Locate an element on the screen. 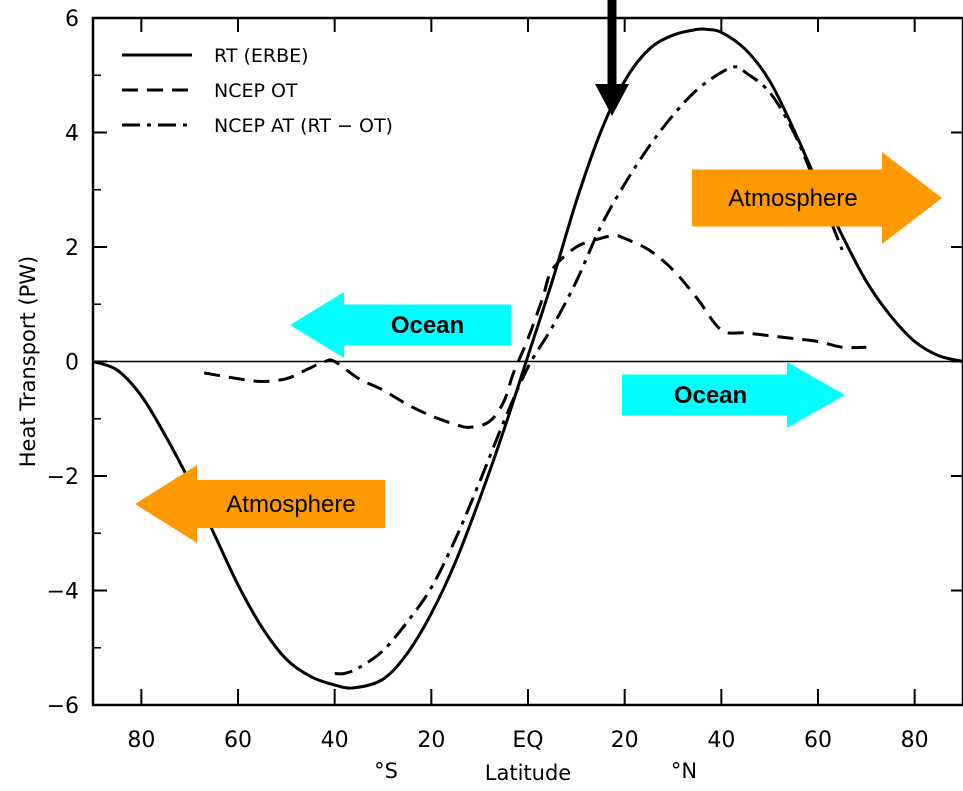  legend-label: NCEP AT (RT − OT) is located at coordinates (303, 126).